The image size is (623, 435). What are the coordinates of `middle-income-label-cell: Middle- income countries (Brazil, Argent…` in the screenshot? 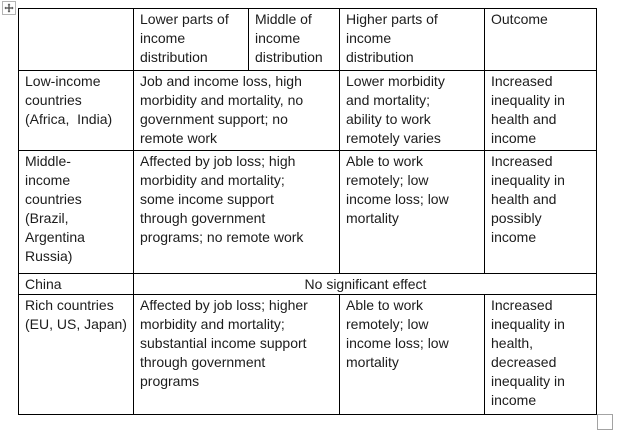 It's located at (76, 212).